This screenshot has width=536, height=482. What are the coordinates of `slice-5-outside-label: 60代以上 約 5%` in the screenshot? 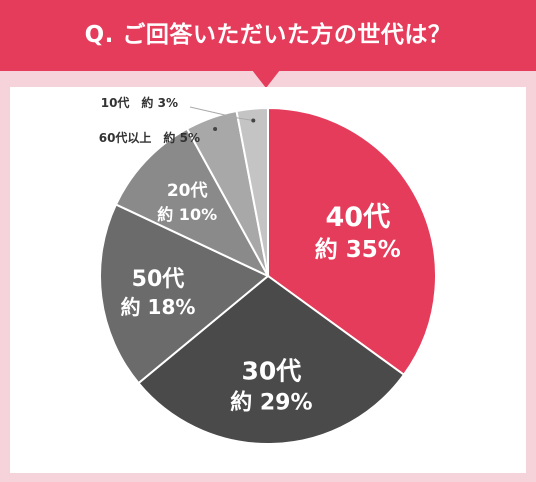 It's located at (149, 137).